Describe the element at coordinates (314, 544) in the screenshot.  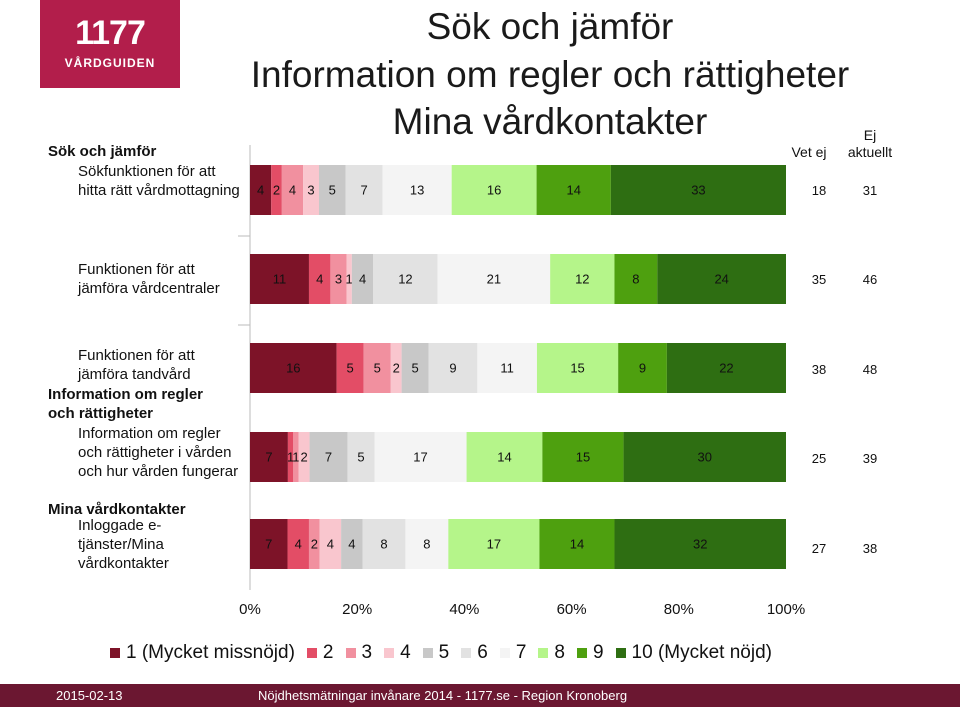
I see `data-label-row5-seg3: 2` at that location.